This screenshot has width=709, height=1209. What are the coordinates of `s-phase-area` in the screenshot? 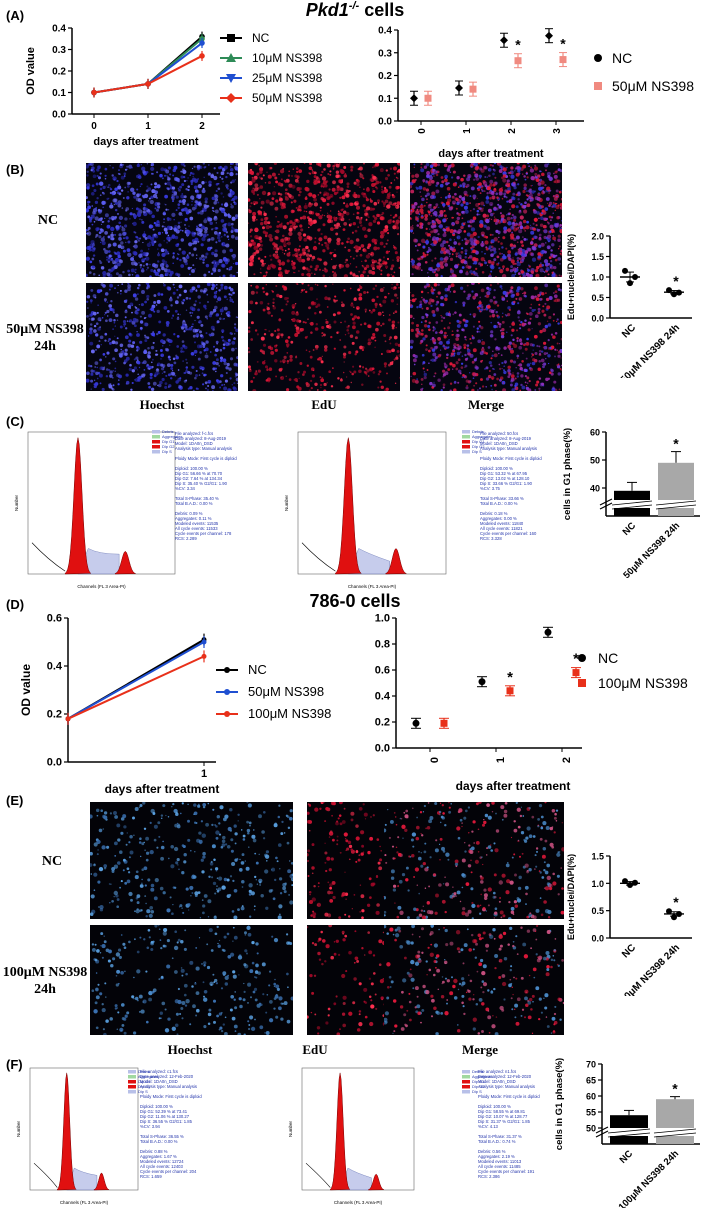 It's located at (369, 561).